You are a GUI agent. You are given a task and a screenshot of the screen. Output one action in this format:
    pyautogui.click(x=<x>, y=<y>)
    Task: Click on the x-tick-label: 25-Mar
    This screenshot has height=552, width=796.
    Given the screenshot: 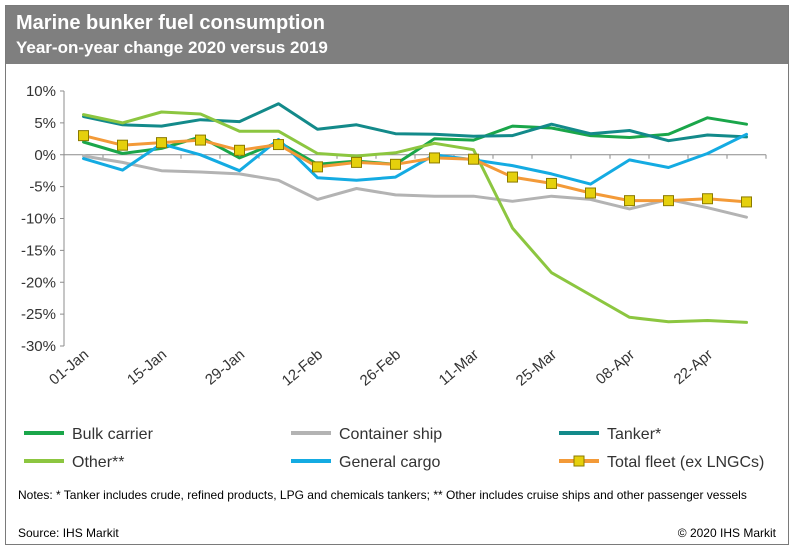 What is the action you would take?
    pyautogui.click(x=536, y=368)
    